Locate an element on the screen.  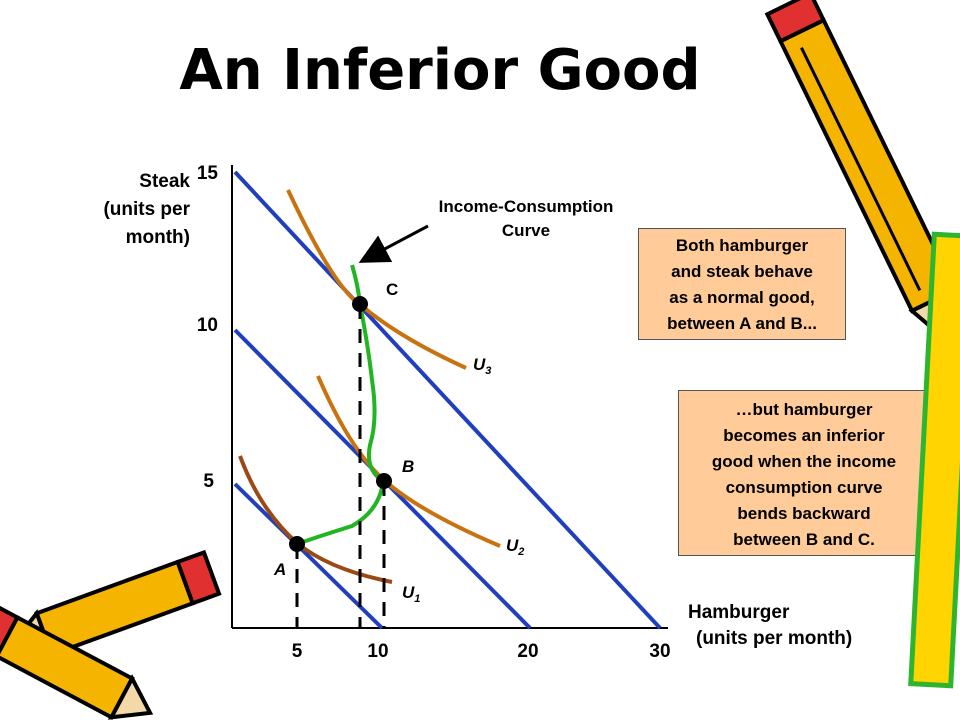
y-tick-5: 5 is located at coordinates (208, 481).